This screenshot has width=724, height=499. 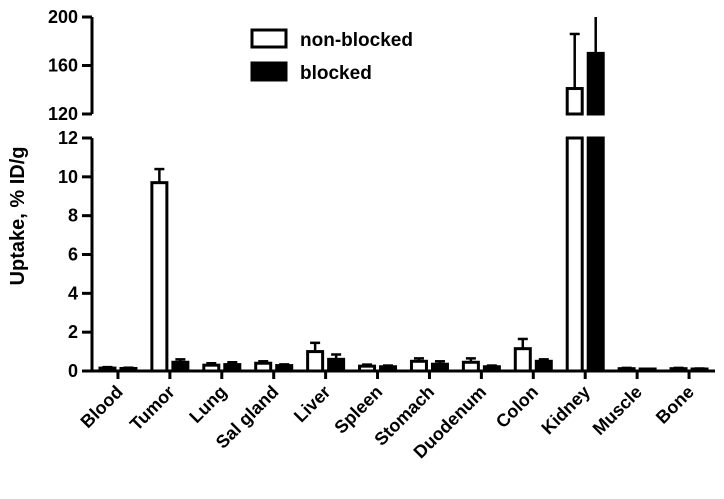 I want to click on y-tick-label: 10, so click(x=68, y=177).